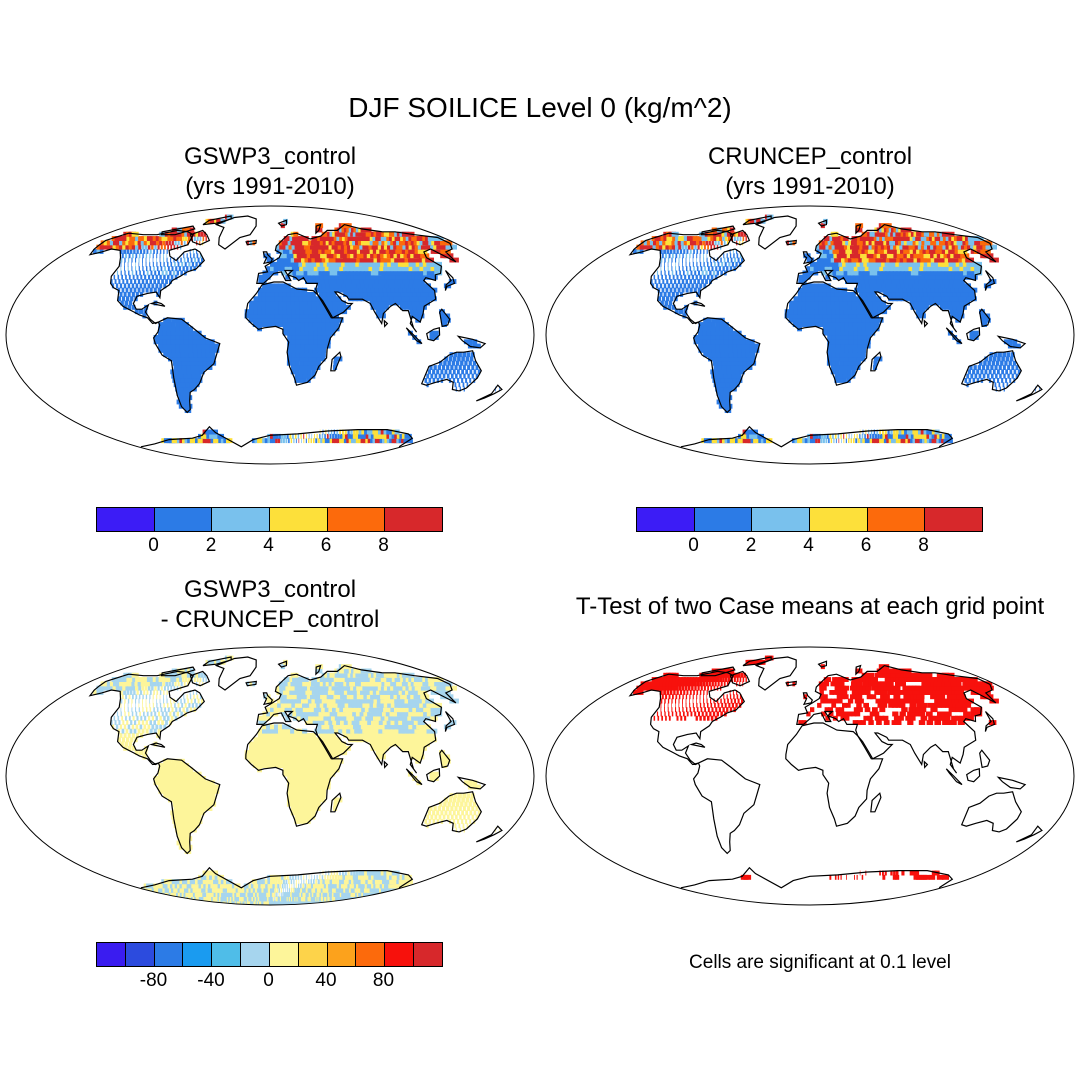 This screenshot has height=1080, width=1080. What do you see at coordinates (270, 172) in the screenshot?
I see `panel-title-gswp3: GSWP3_control (yrs 1991-2010)` at bounding box center [270, 172].